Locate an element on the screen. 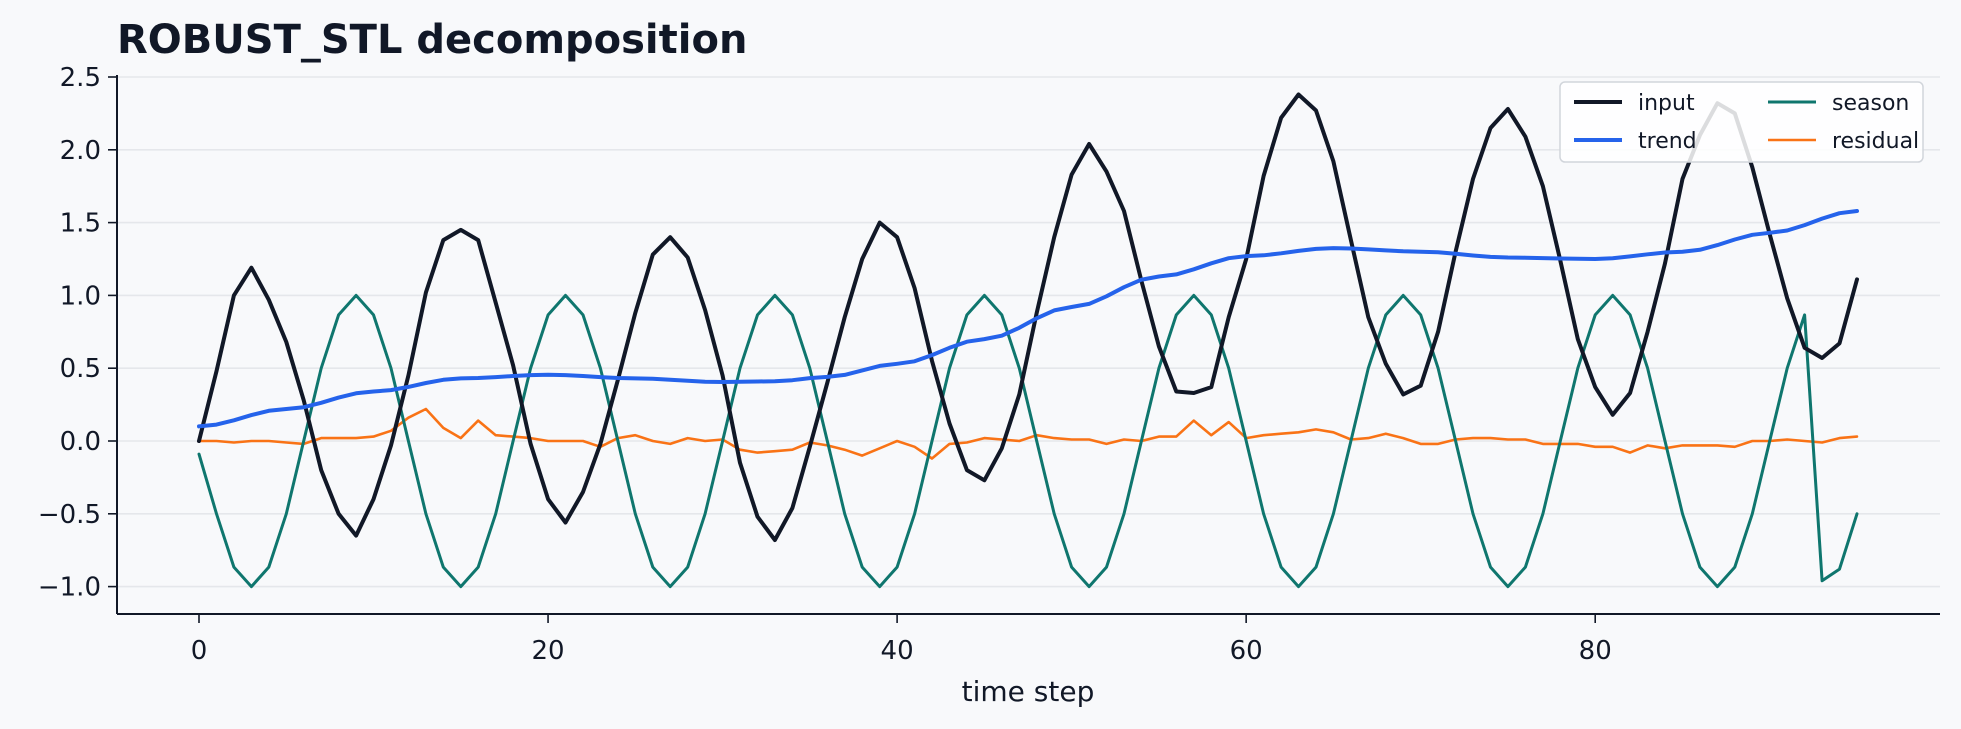 Image resolution: width=1961 pixels, height=729 pixels. legend-label-residual: residual is located at coordinates (1875, 141).